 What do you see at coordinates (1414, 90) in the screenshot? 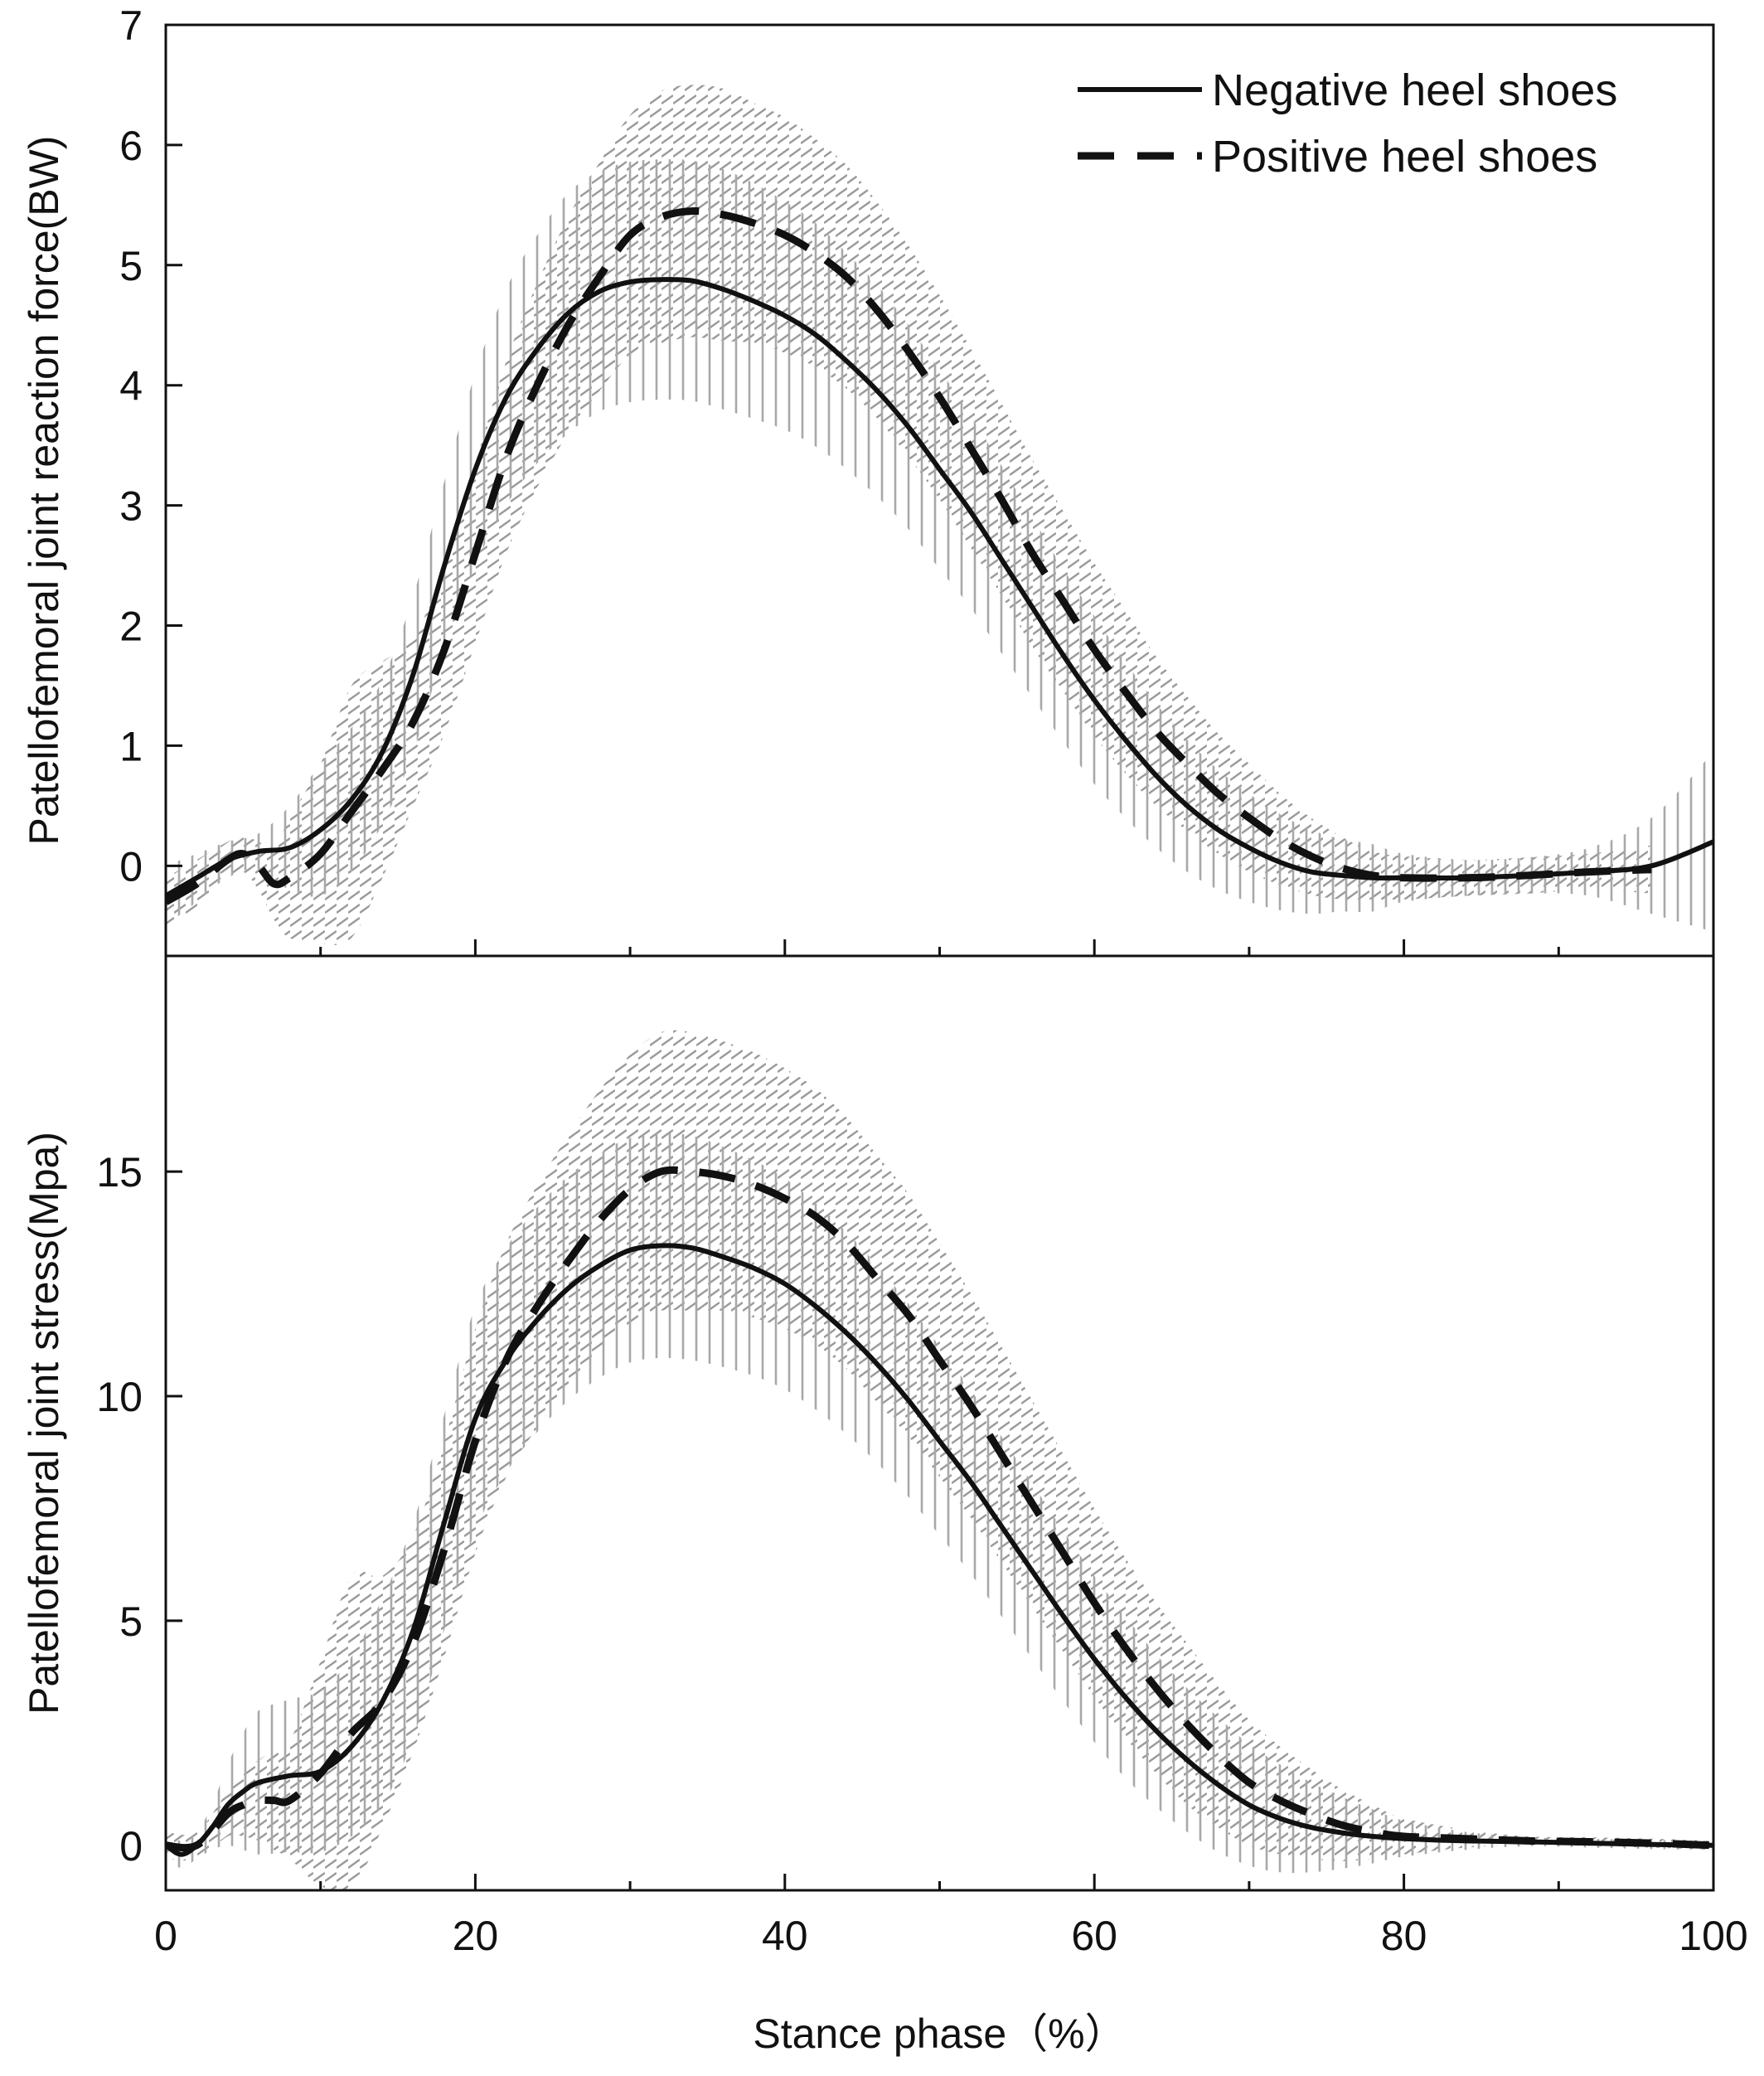
I see `legend-label: Negative heel shoes` at bounding box center [1414, 90].